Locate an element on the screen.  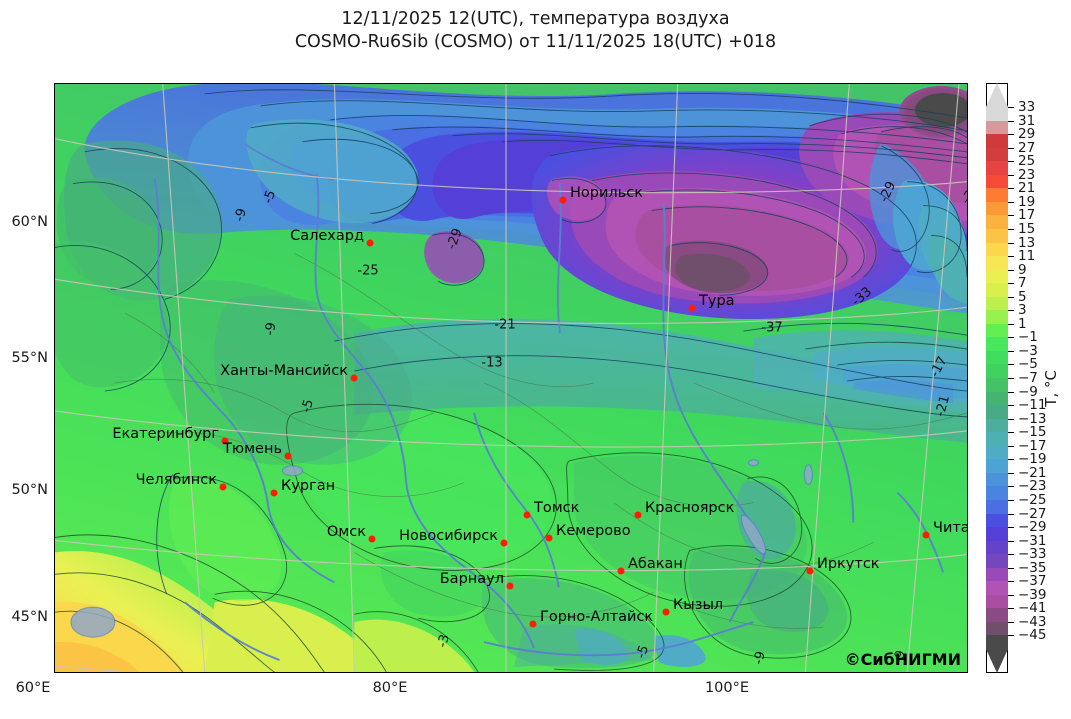
city-label: Тюмень is located at coordinates (252, 449).